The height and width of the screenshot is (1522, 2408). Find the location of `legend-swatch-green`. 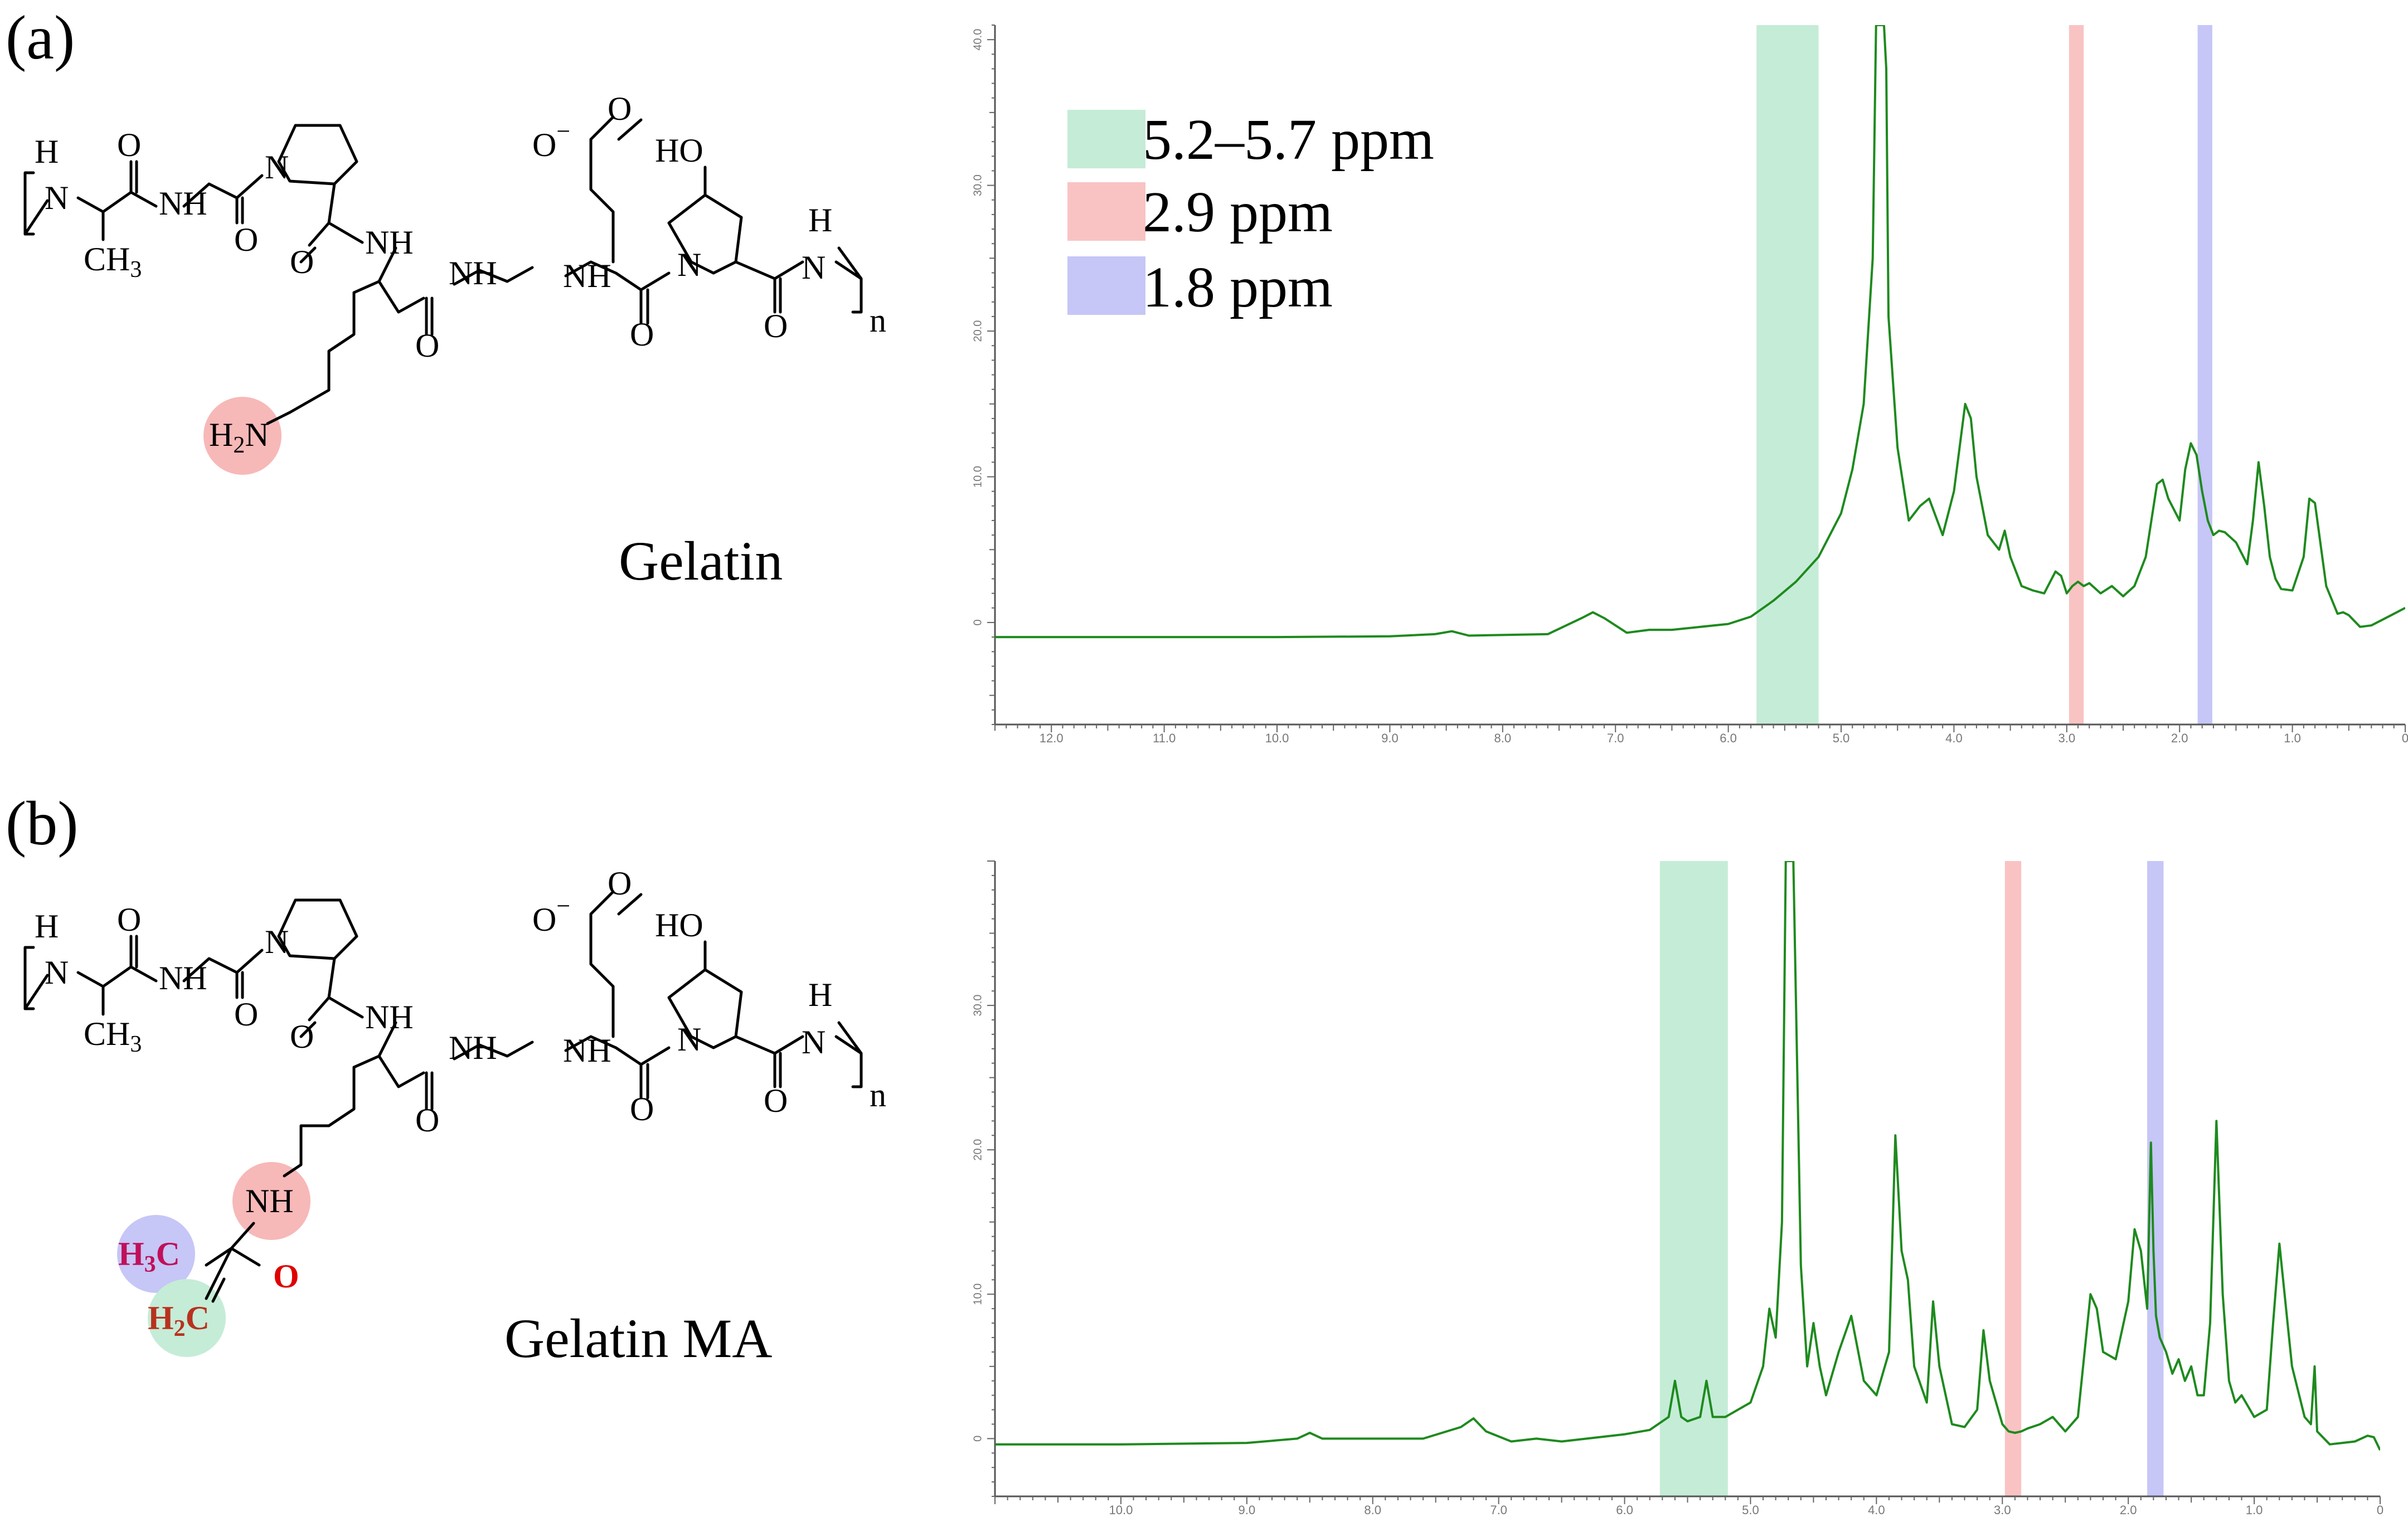

legend-swatch-green is located at coordinates (1106, 139).